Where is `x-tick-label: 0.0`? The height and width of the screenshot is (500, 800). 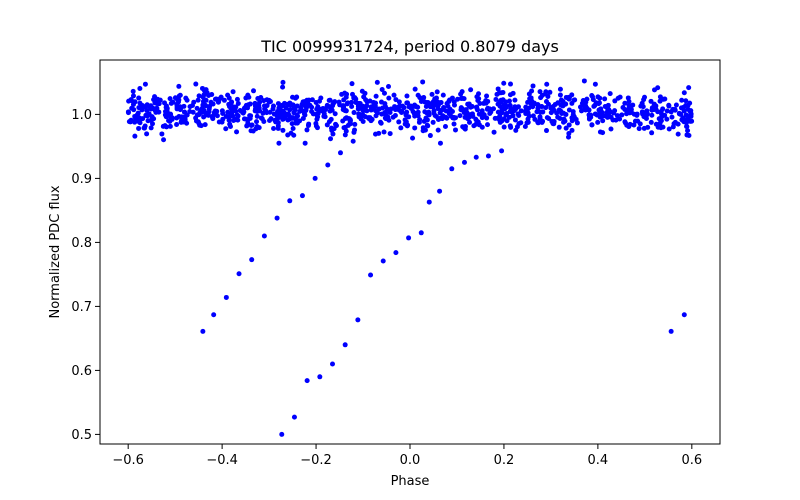 x-tick-label: 0.0 is located at coordinates (410, 460).